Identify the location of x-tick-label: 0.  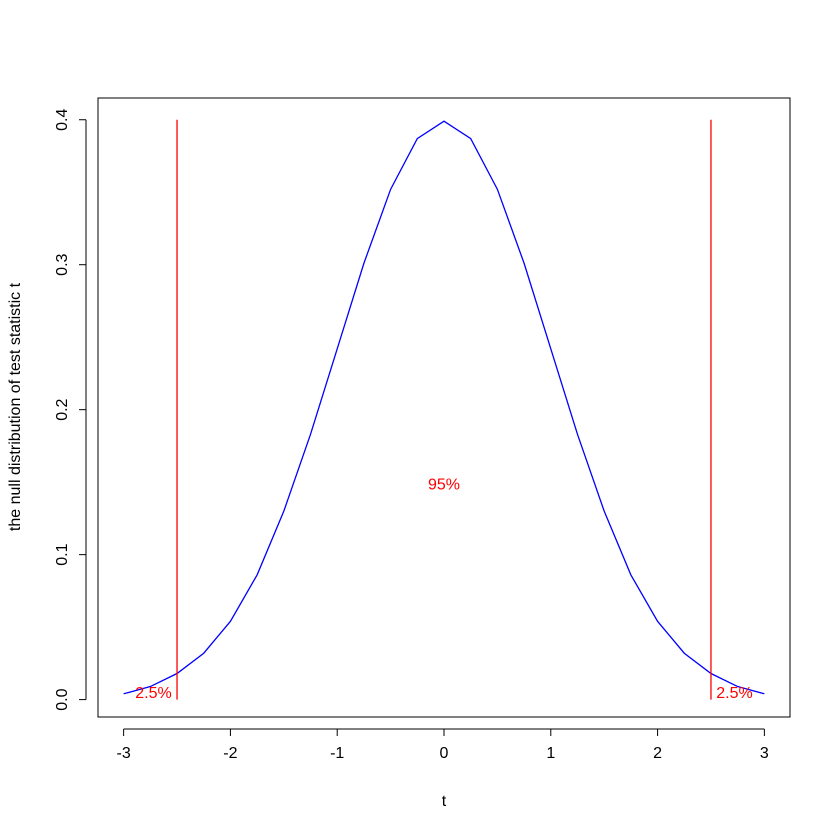
(444, 753).